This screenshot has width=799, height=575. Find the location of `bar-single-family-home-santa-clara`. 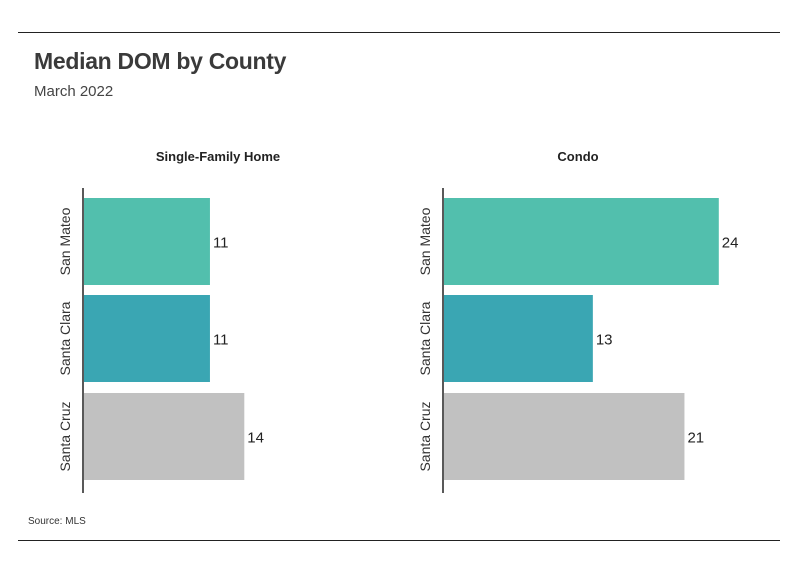

bar-single-family-home-santa-clara is located at coordinates (147, 338).